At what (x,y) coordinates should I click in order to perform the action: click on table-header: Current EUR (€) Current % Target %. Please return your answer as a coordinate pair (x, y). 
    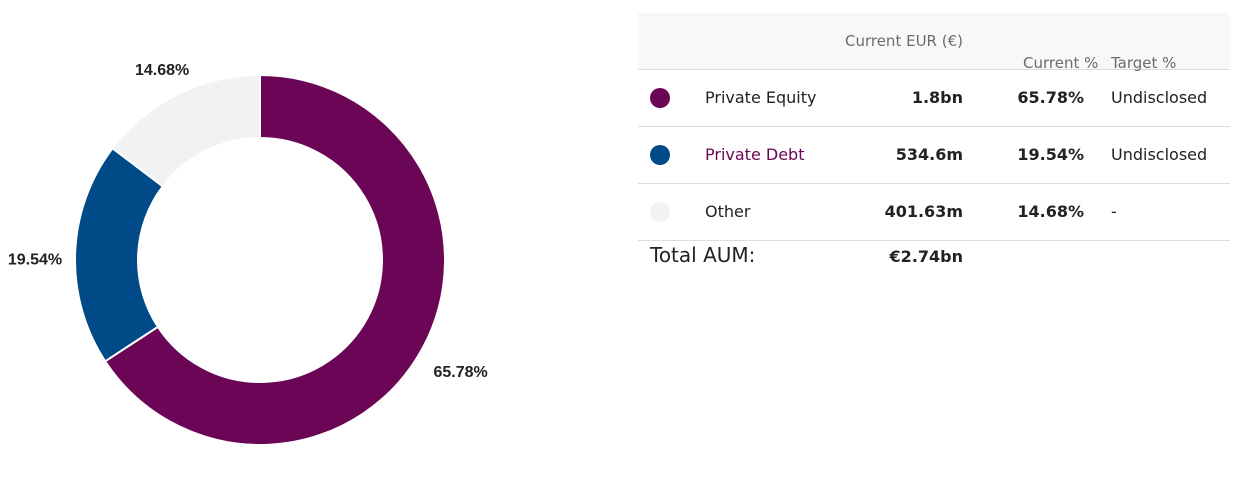
    Looking at the image, I should click on (934, 42).